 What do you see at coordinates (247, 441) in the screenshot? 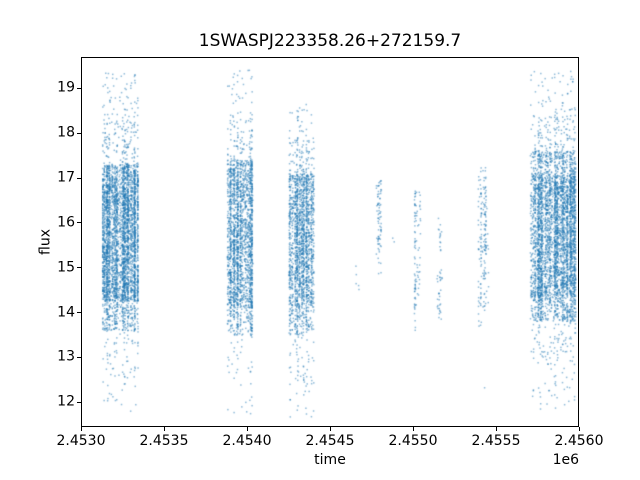
I see `x-tick-label: 2.4540` at bounding box center [247, 441].